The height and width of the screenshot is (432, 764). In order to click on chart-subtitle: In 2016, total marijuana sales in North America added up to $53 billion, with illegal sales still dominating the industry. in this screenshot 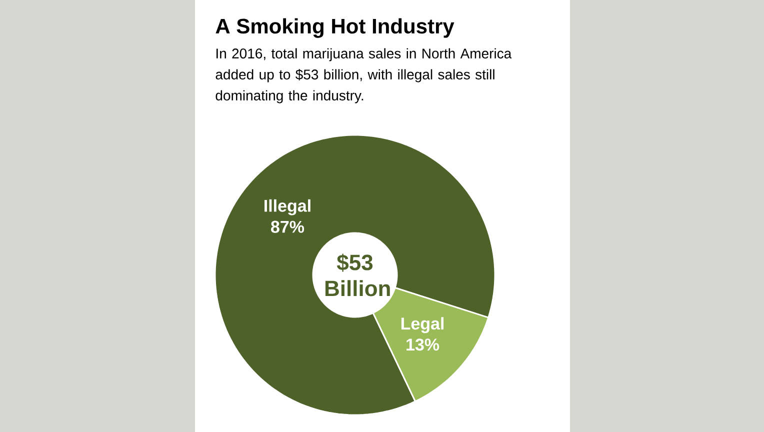, I will do `click(364, 76)`.